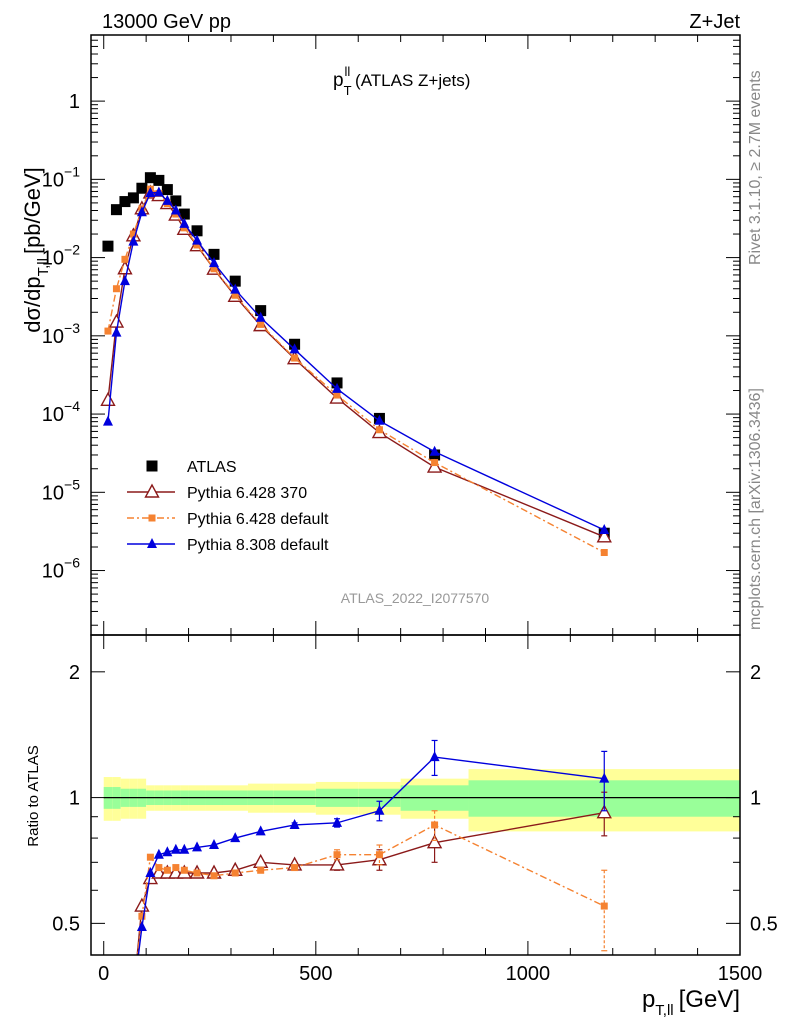 Image resolution: width=786 pixels, height=1024 pixels. What do you see at coordinates (33, 795) in the screenshot?
I see `ratio-ylabel: Ratio to ATLAS` at bounding box center [33, 795].